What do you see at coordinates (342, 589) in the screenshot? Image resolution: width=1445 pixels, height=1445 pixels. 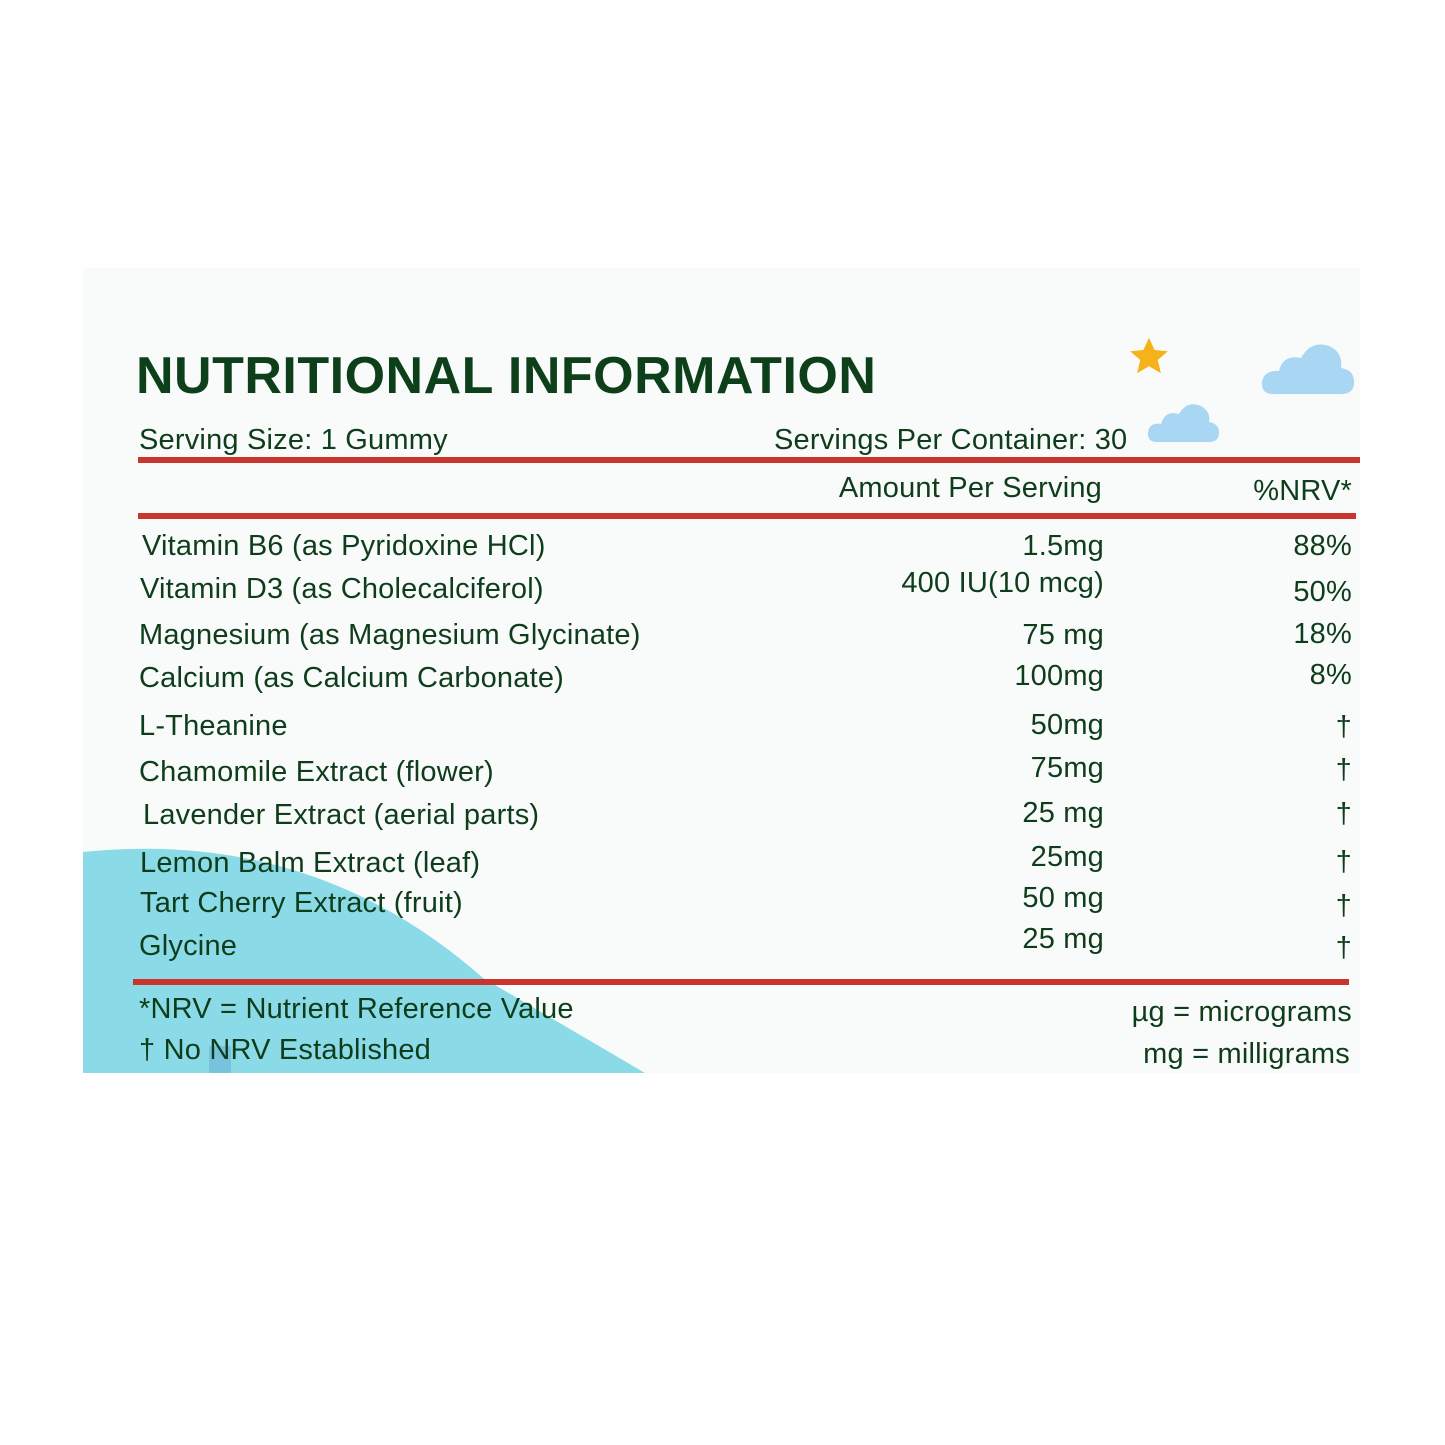 I see `nutrient-name: Vitamin D3 (as Cholecalciferol)` at bounding box center [342, 589].